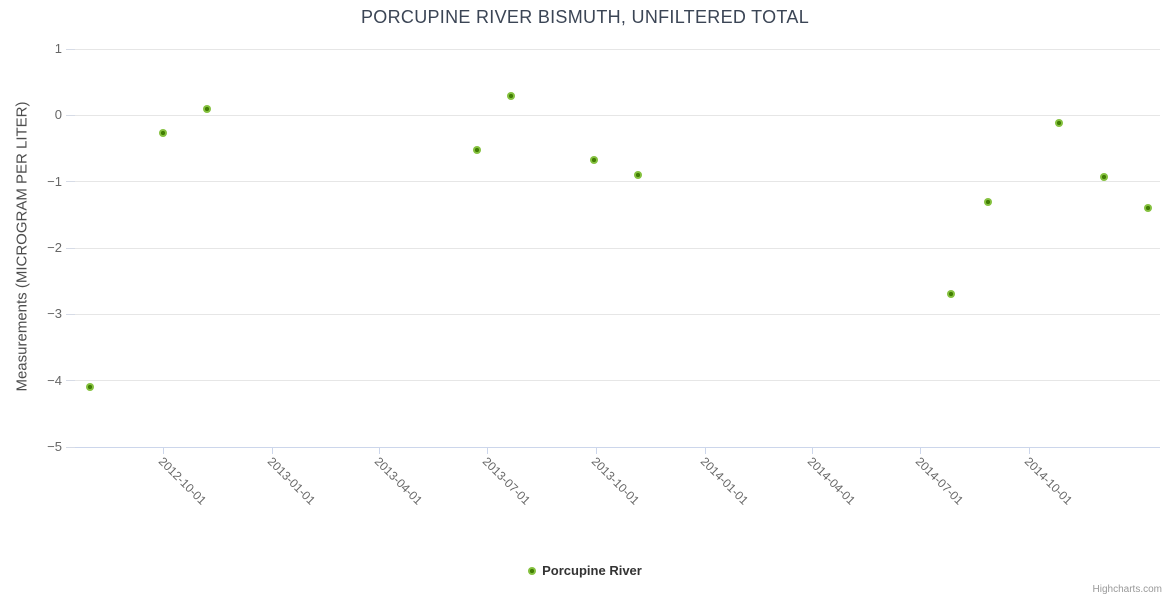 The image size is (1170, 600). I want to click on y-axis-tick-label: −4, so click(54, 380).